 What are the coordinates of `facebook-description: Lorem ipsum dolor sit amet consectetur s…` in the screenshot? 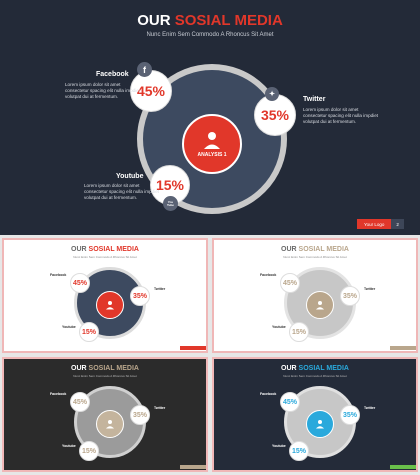 It's located at (103, 91).